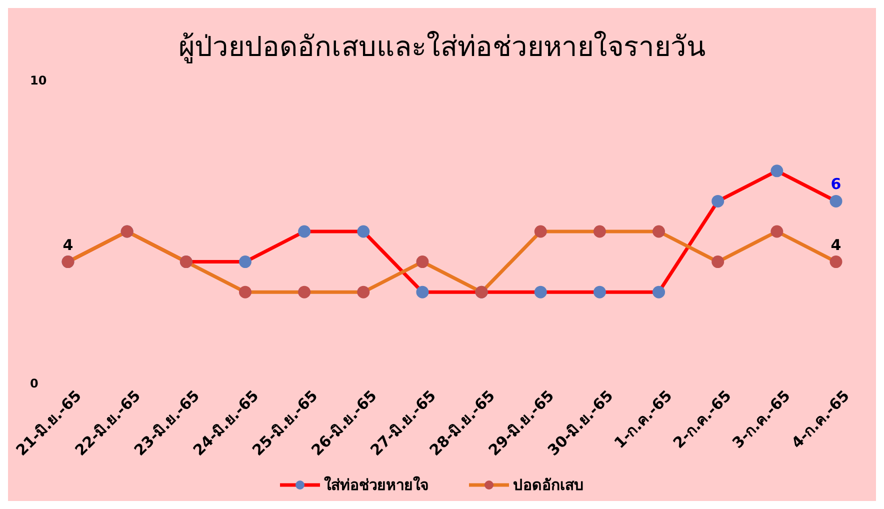  What do you see at coordinates (376, 485) in the screenshot?
I see `legend-label: ใส่ท่อช่วยหายใจ` at bounding box center [376, 485].